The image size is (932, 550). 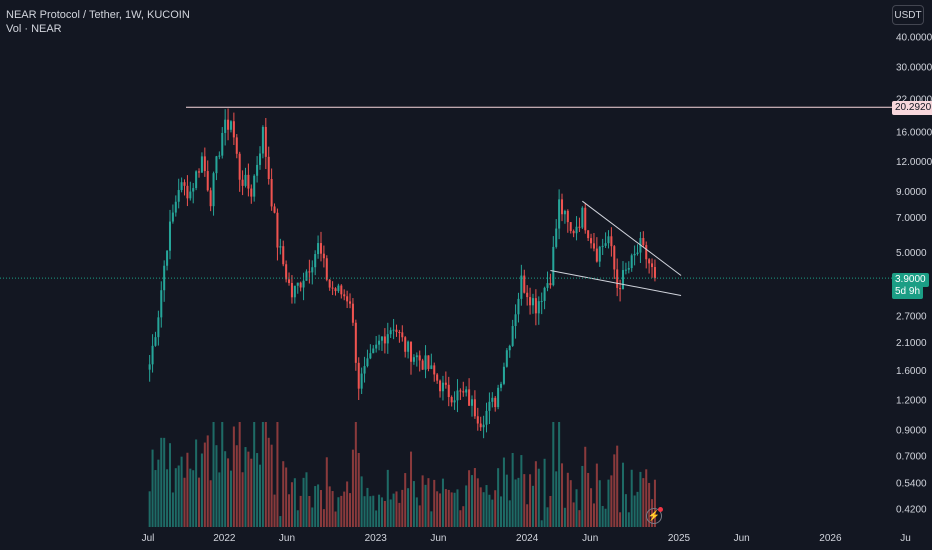 I want to click on price-tick-label: 0.5400, so click(x=911, y=483).